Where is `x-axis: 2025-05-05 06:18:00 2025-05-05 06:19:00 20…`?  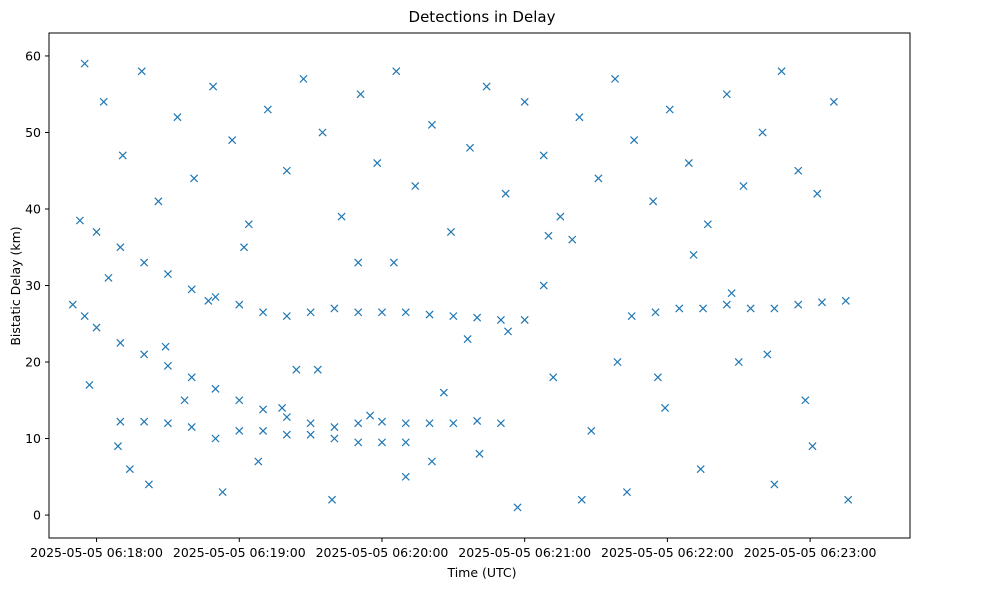 x-axis: 2025-05-05 06:18:00 2025-05-05 06:19:00 20… is located at coordinates (453, 549).